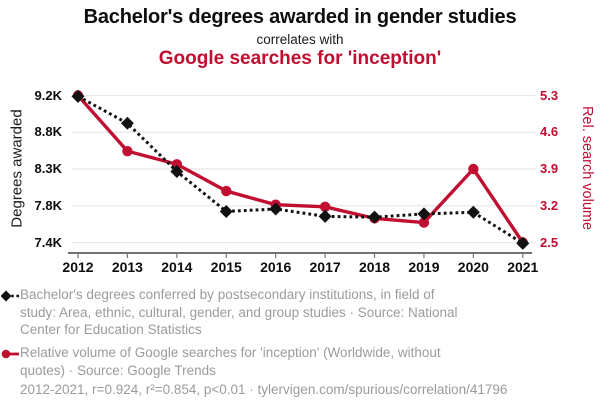 The height and width of the screenshot is (408, 600). What do you see at coordinates (226, 267) in the screenshot?
I see `x-tick-year: 2015` at bounding box center [226, 267].